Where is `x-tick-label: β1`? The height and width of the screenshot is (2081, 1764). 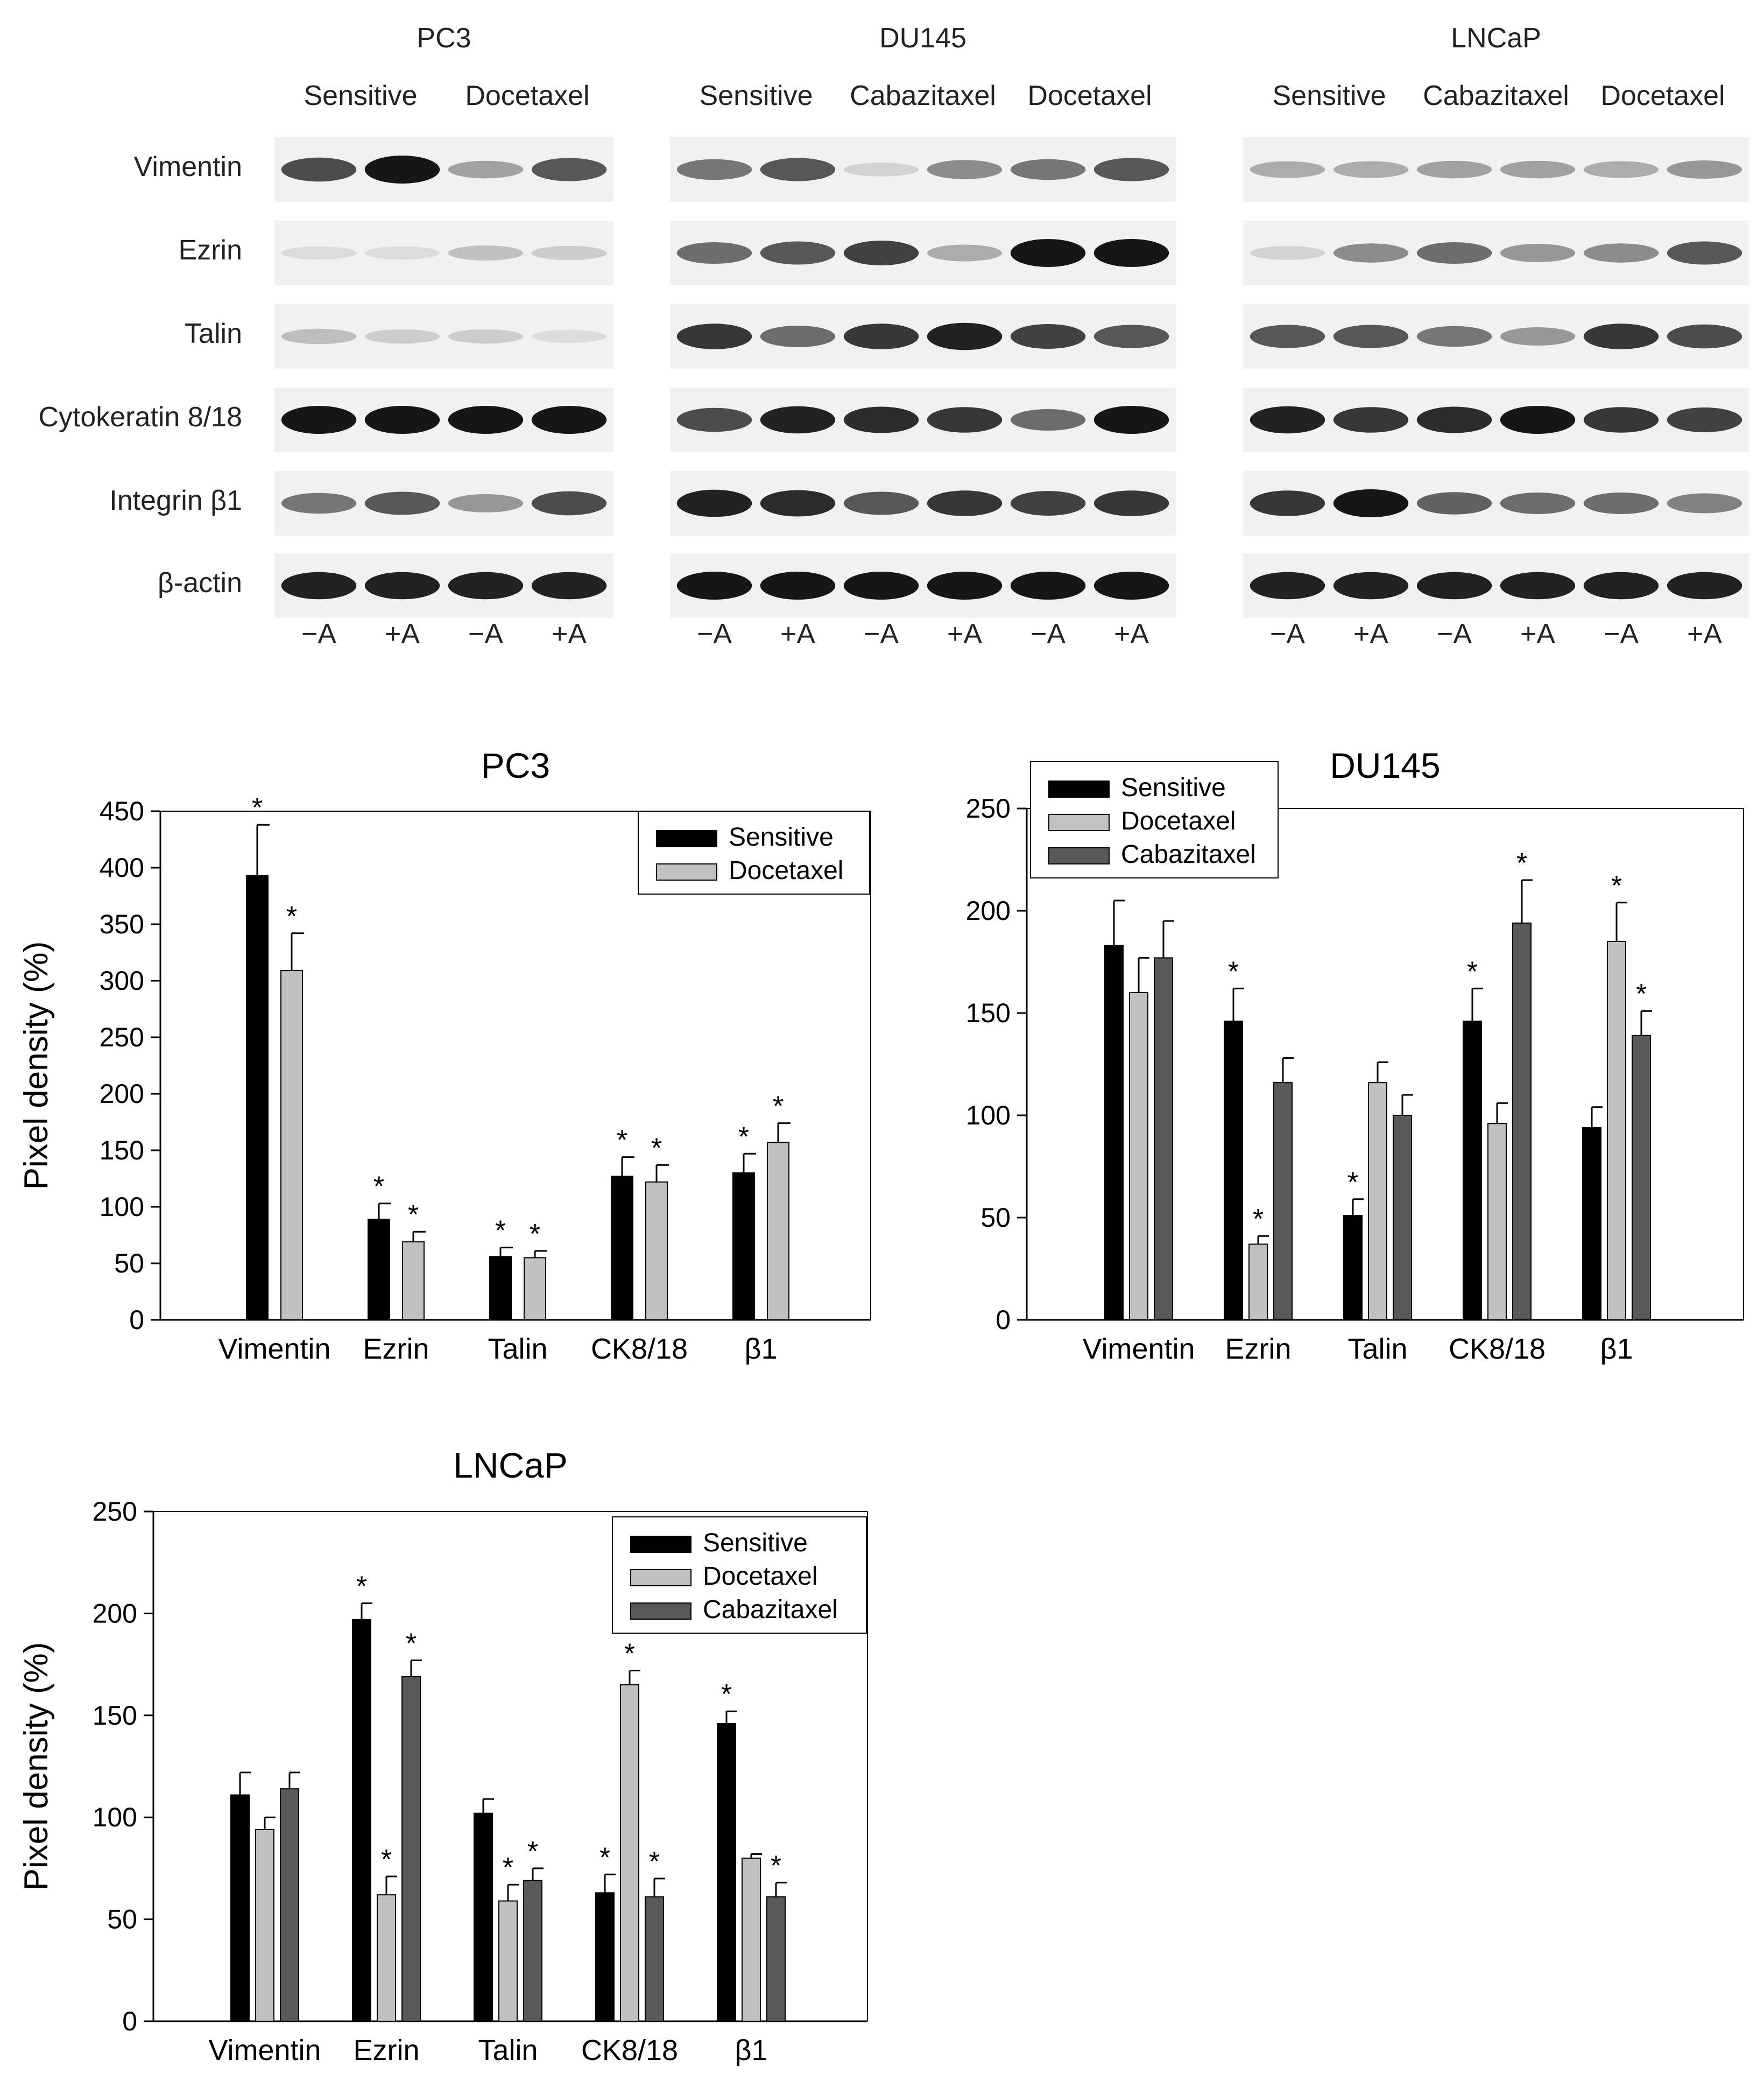 x-tick-label: β1 is located at coordinates (760, 1349).